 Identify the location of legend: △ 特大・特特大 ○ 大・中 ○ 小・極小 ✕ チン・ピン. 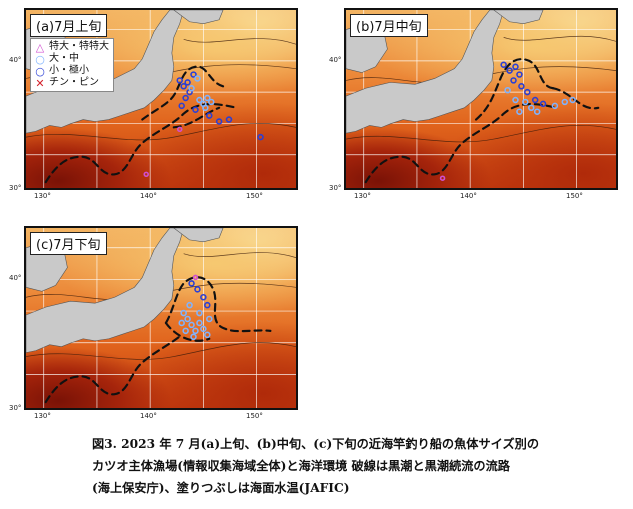
(72, 65).